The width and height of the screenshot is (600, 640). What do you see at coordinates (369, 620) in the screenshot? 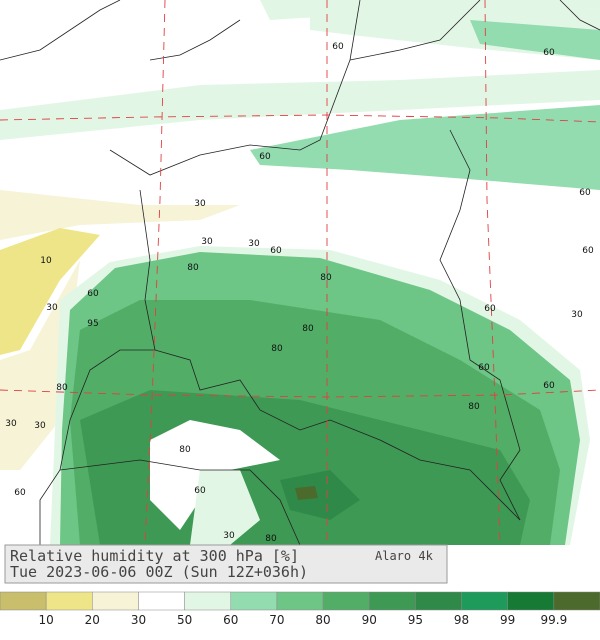
I see `colorbar-label: 90` at bounding box center [369, 620].